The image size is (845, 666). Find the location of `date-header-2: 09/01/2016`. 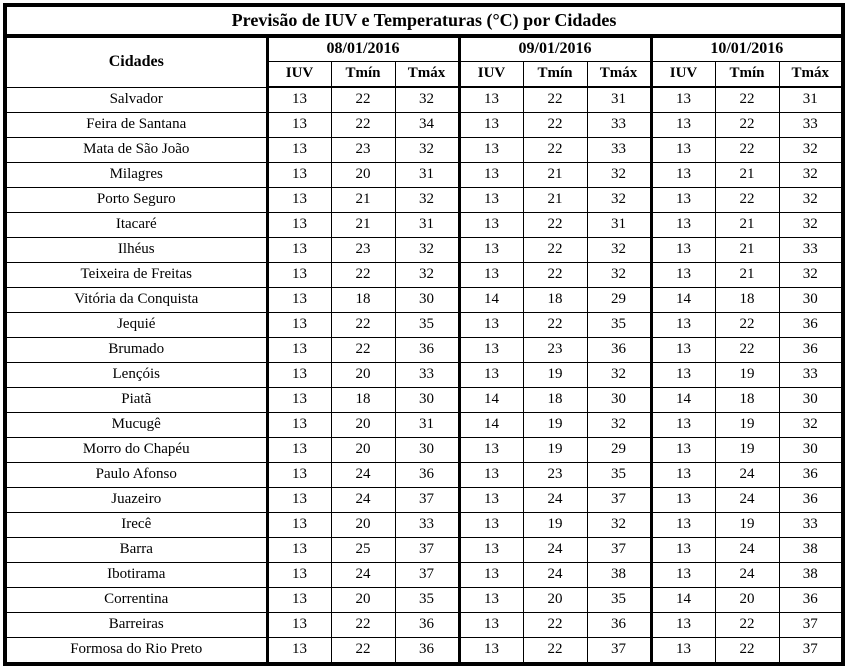

date-header-2: 09/01/2016 is located at coordinates (554, 48).